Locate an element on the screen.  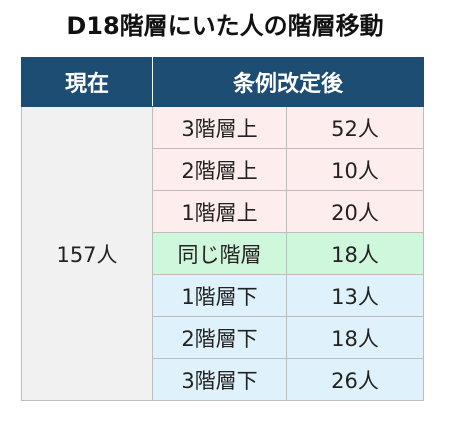
chart-title: D18階層にいた人の階層移動 is located at coordinates (225, 26).